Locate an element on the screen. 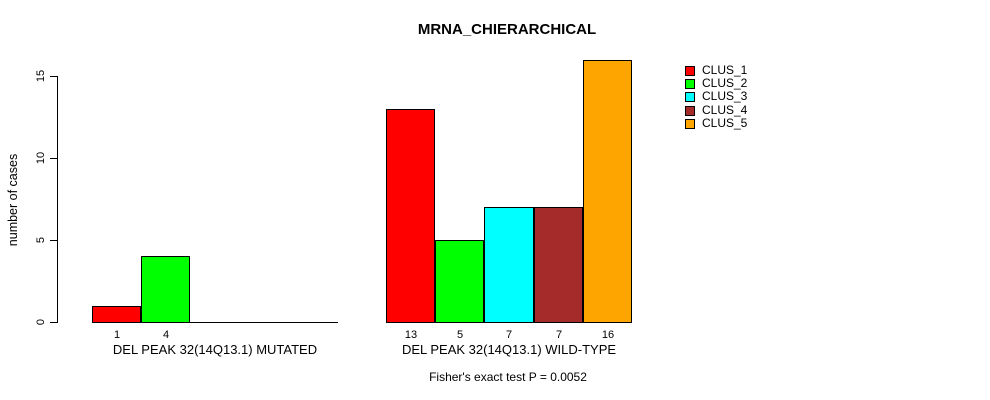 The height and width of the screenshot is (400, 990). legend-item-clus_1: CLUS_1 is located at coordinates (716, 70).